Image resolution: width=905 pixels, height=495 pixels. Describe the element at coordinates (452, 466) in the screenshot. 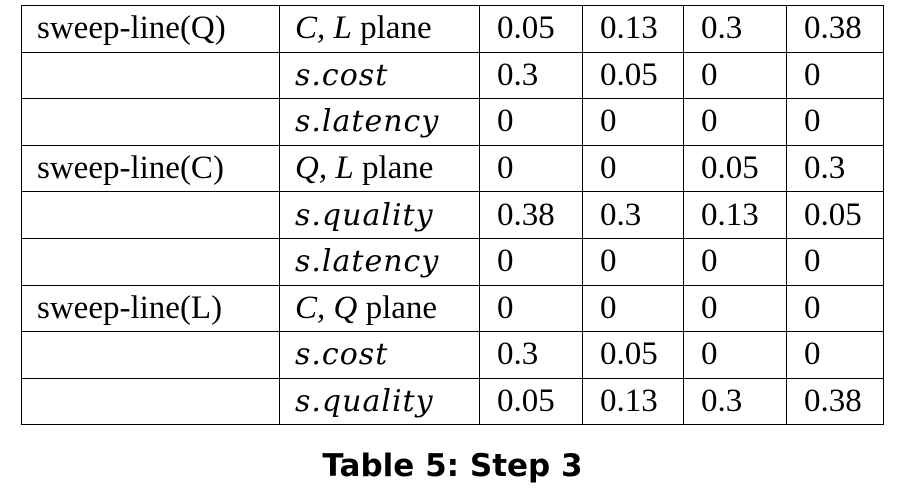

I see `table-caption: Table 5: Step 3` at that location.